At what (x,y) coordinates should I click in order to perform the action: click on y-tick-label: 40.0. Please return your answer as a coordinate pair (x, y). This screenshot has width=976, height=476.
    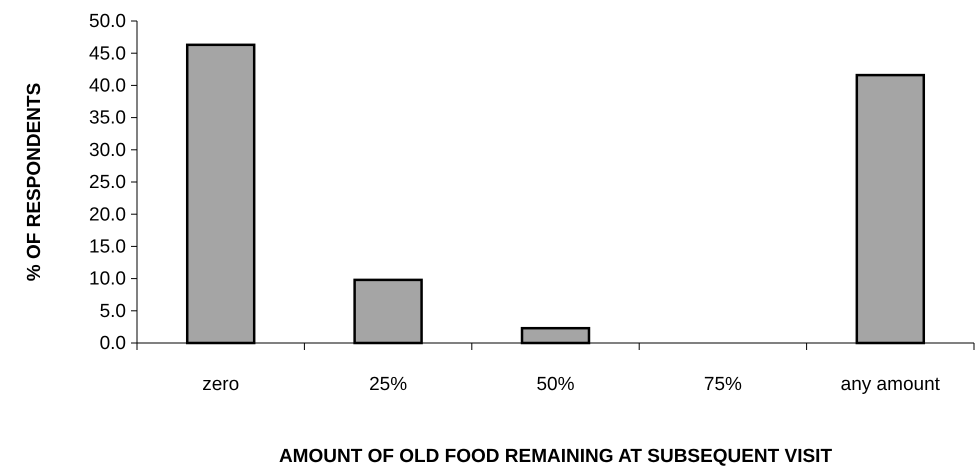
    Looking at the image, I should click on (107, 85).